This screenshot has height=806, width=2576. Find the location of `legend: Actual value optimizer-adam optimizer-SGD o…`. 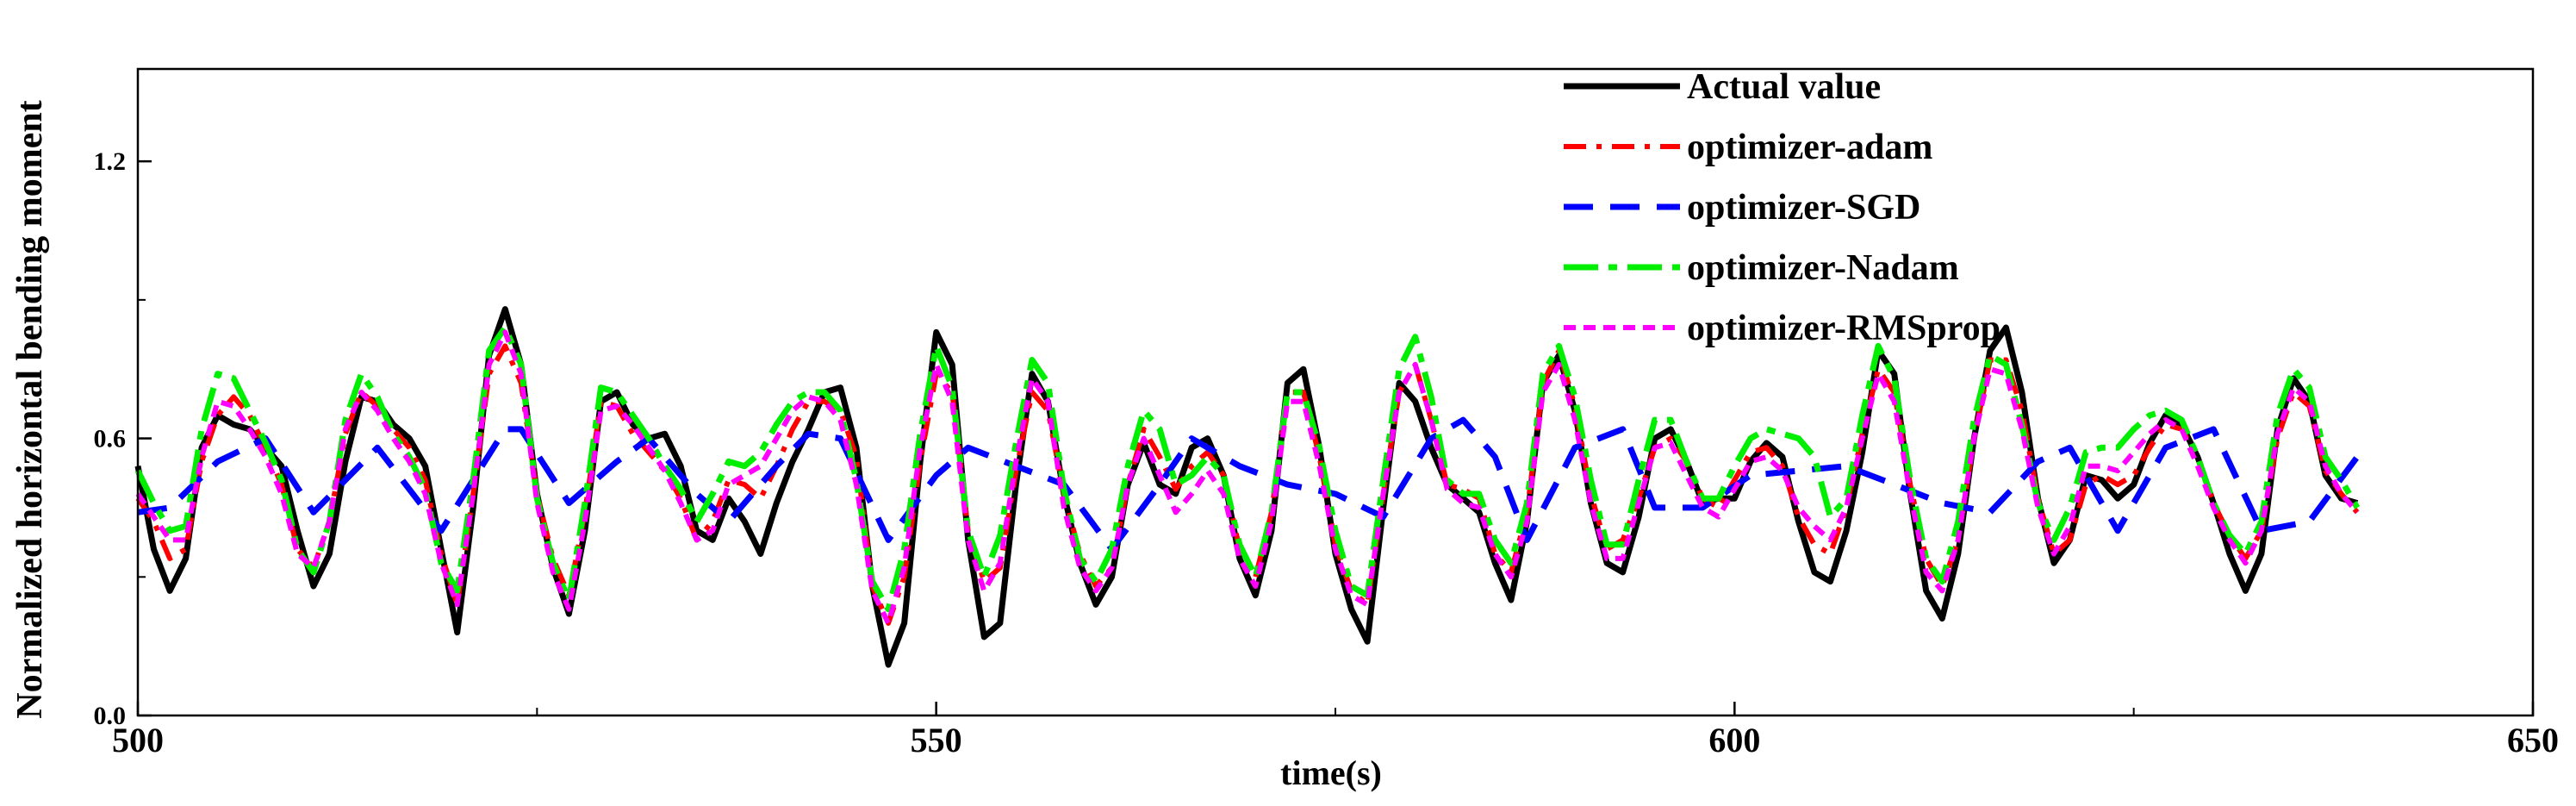

legend: Actual value optimizer-adam optimizer-SGD o… is located at coordinates (1782, 208).